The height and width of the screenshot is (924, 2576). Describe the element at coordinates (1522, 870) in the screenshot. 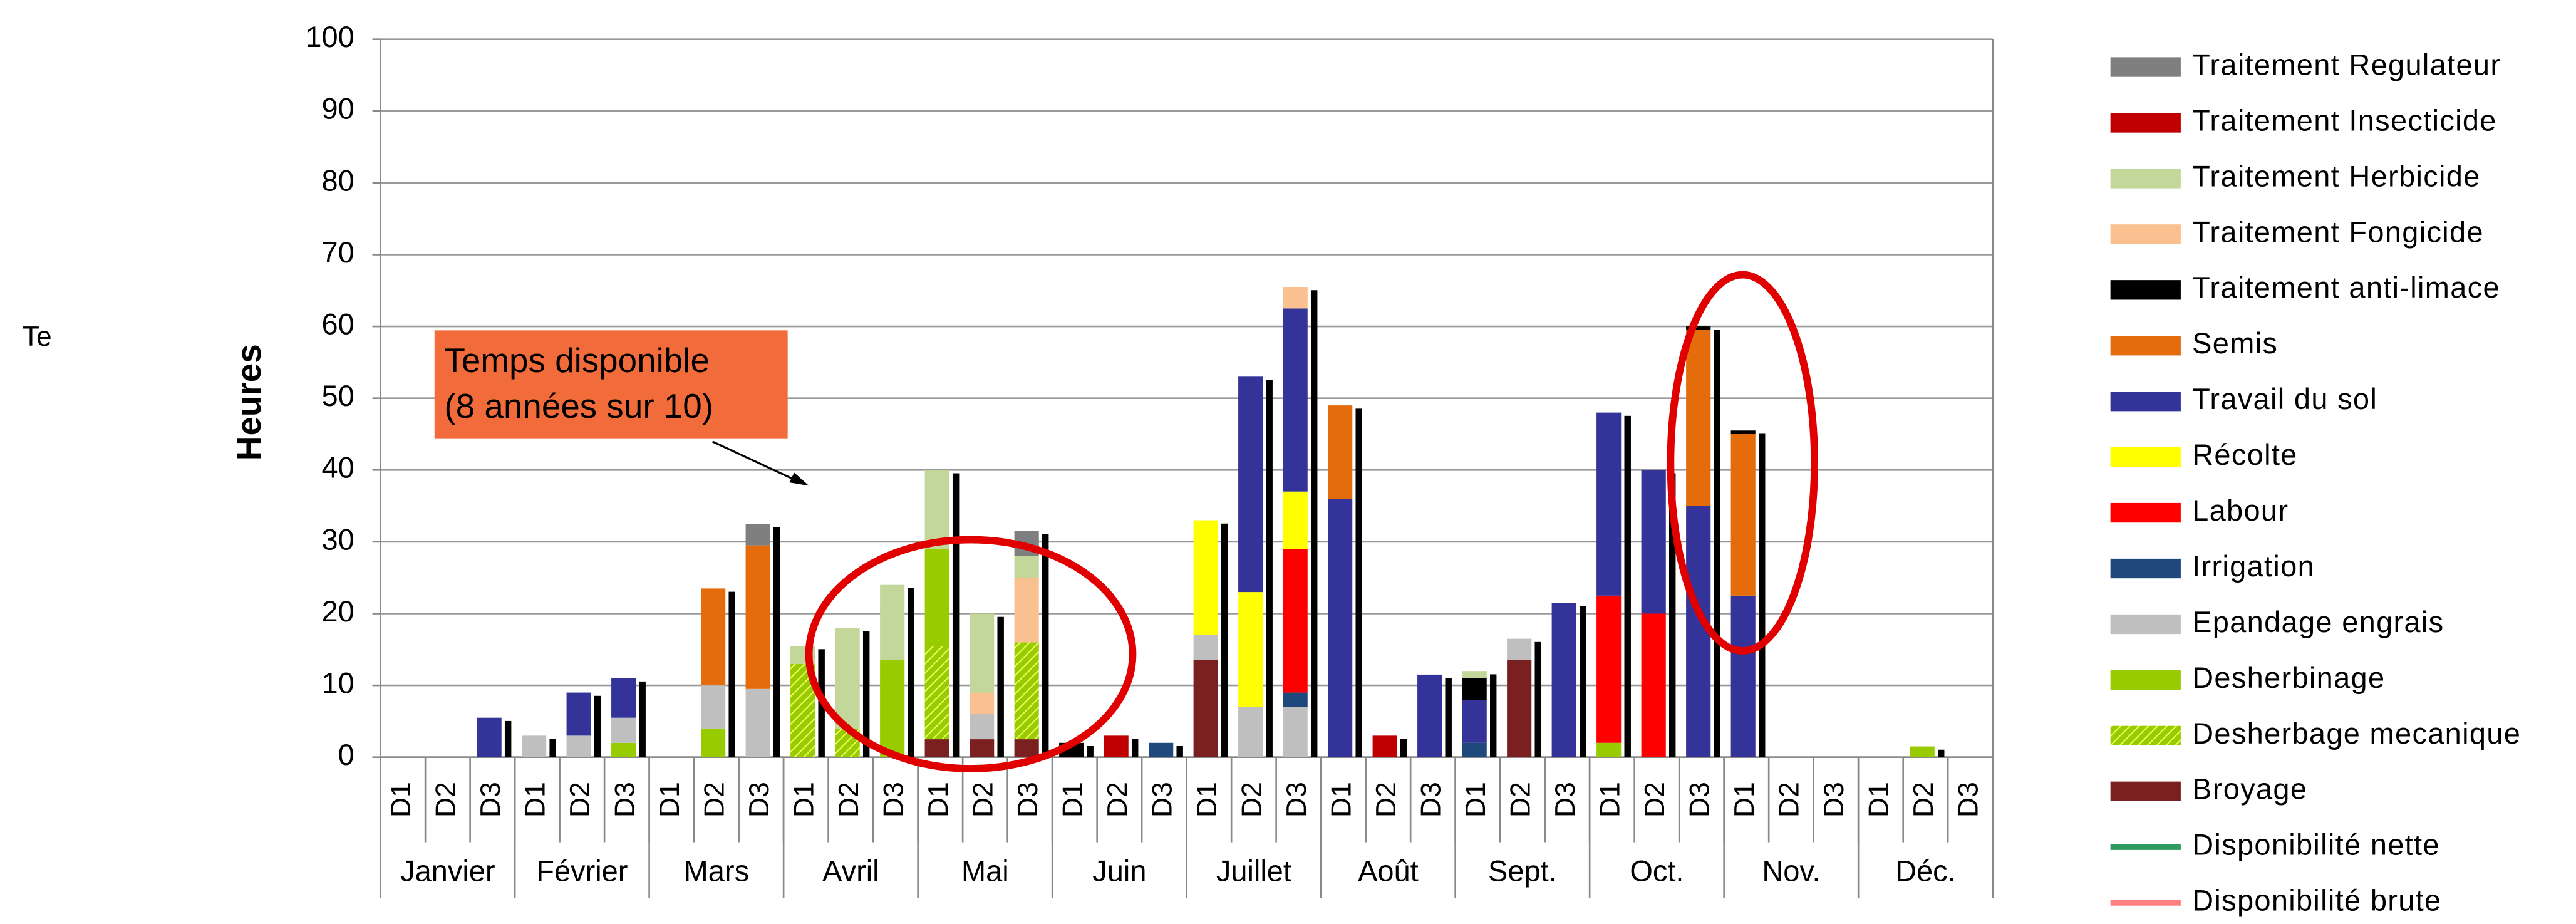

I see `group-label: Sept.` at that location.